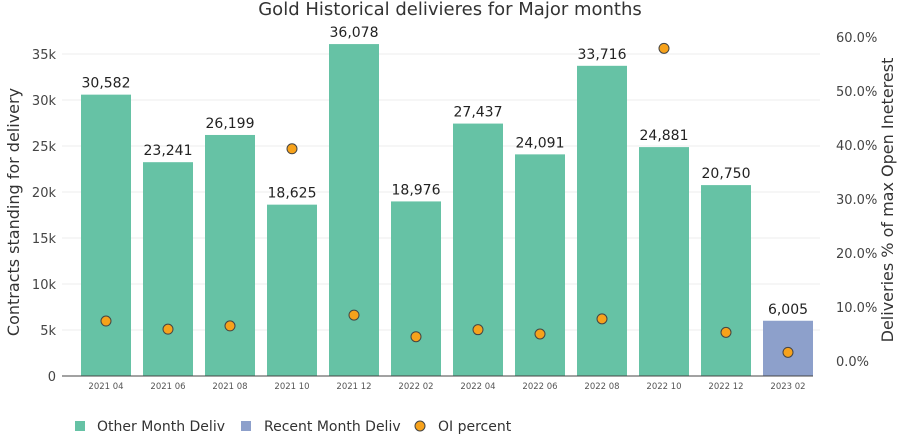  I want to click on y-tick-label: 25k, so click(44, 147).